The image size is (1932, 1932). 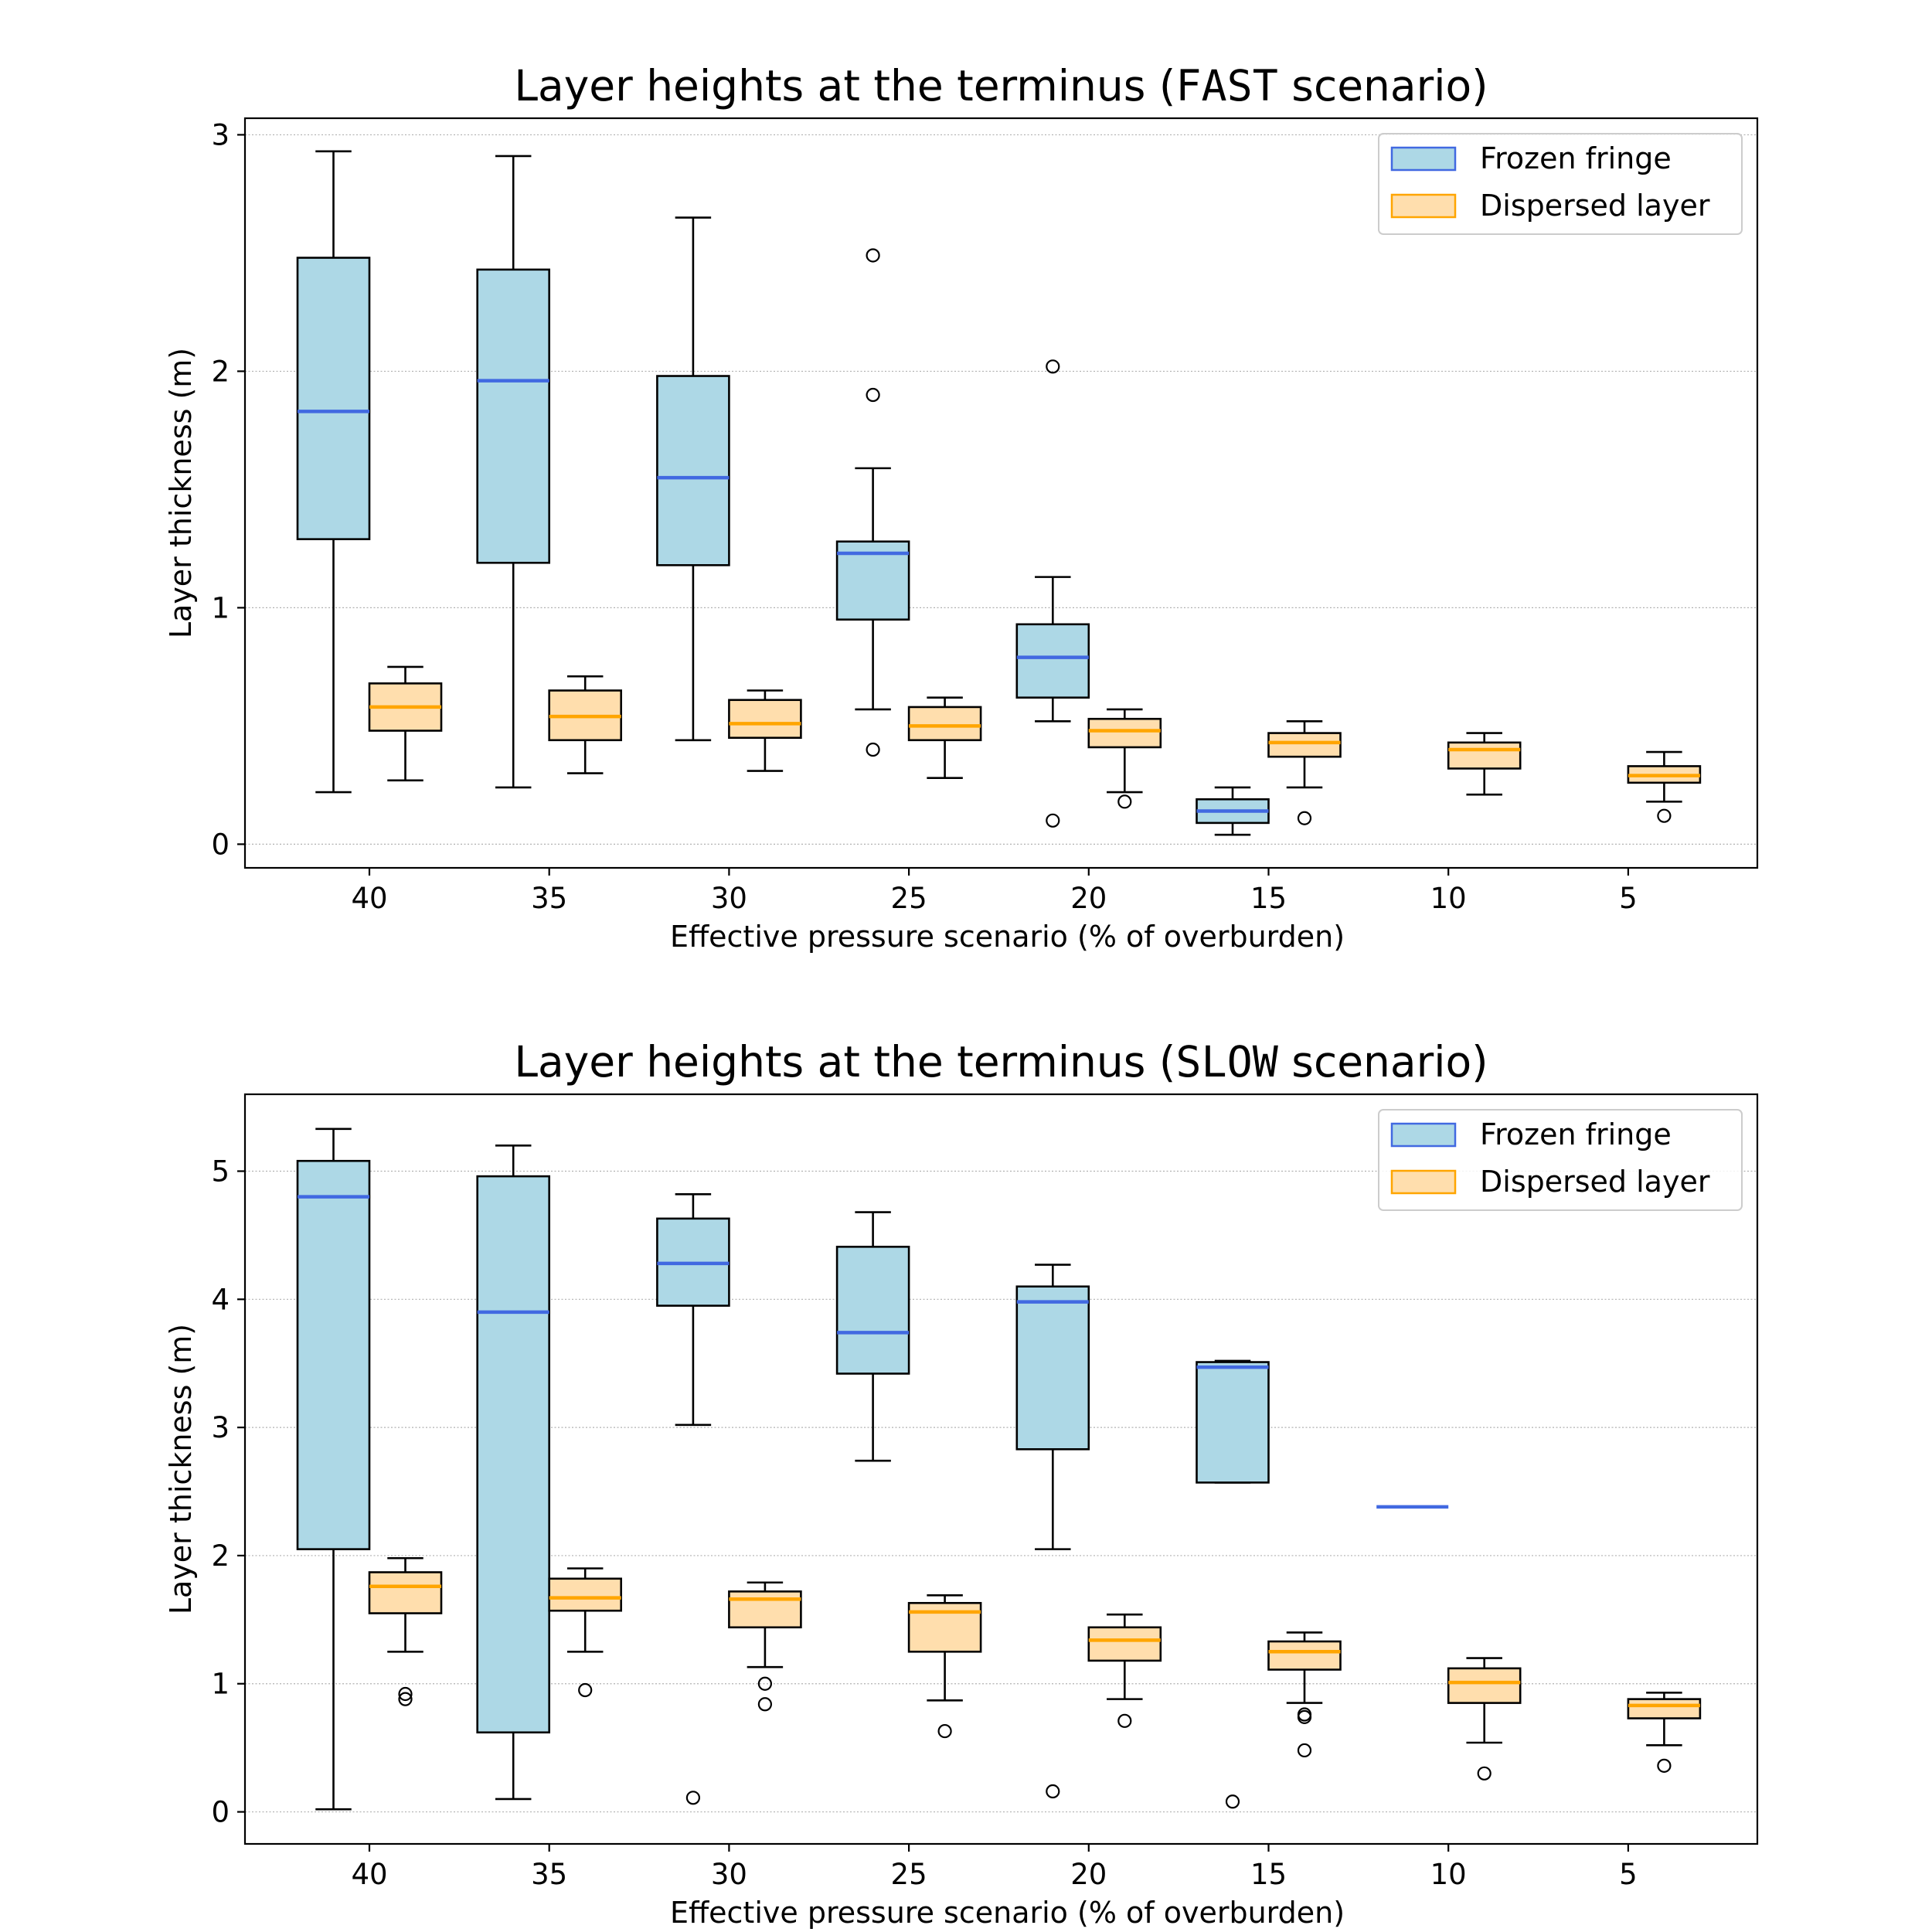 What do you see at coordinates (221, 1171) in the screenshot?
I see `y-tick-label: 5` at bounding box center [221, 1171].